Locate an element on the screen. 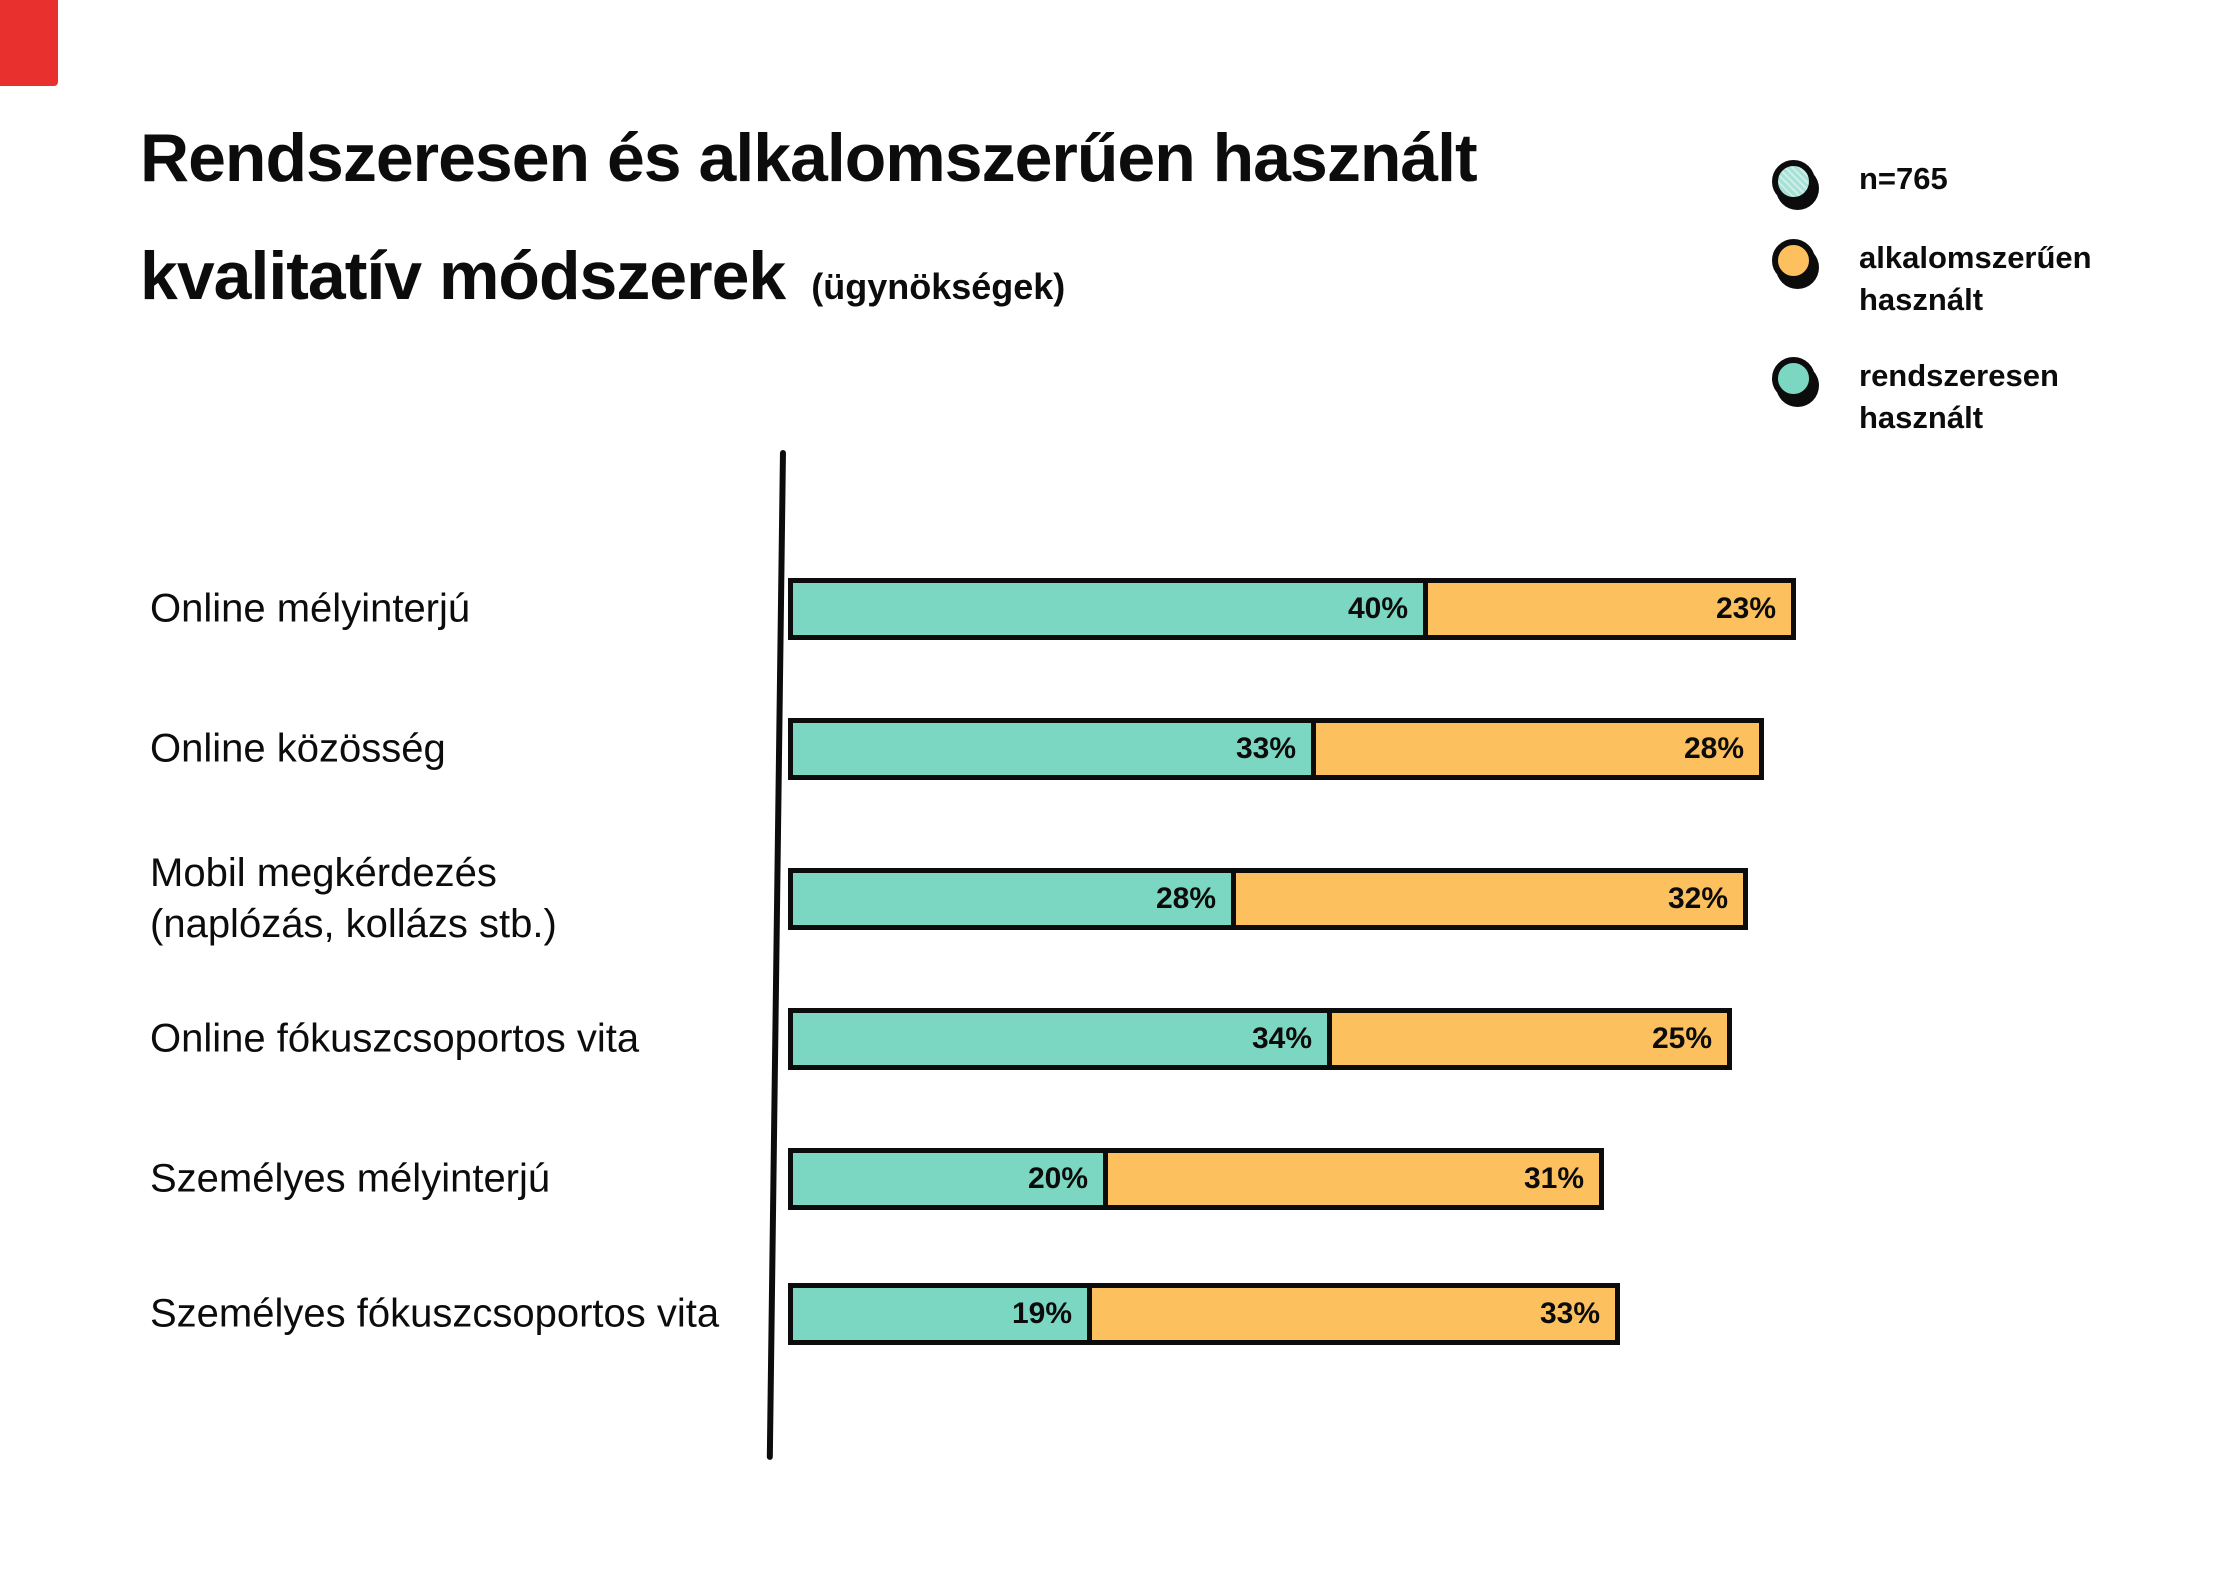  bar-value-label: 25% is located at coordinates (1681, 1038).